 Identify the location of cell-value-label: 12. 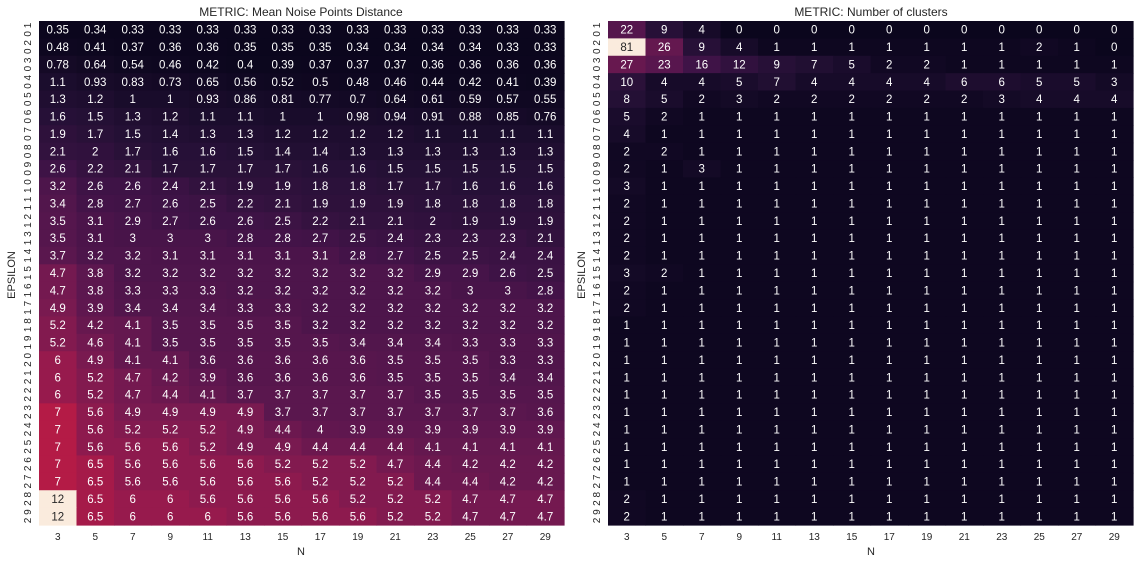
(739, 65).